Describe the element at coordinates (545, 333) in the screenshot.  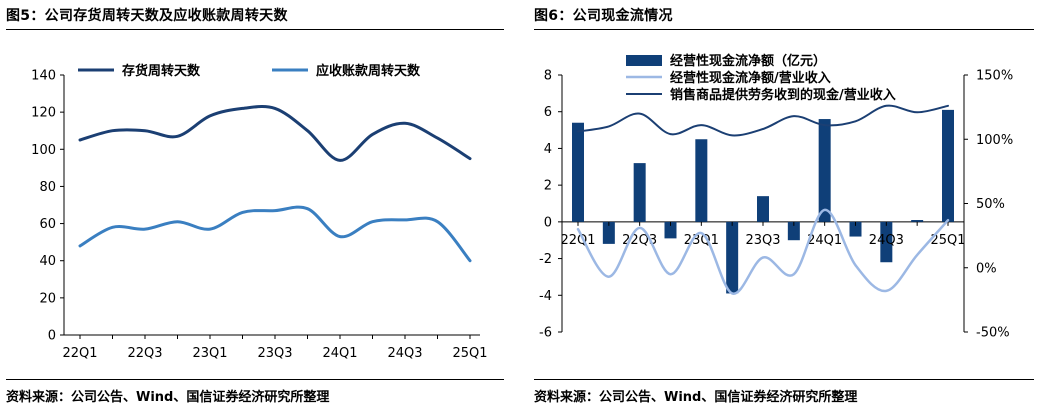
I see `y-tick-label: -6` at that location.